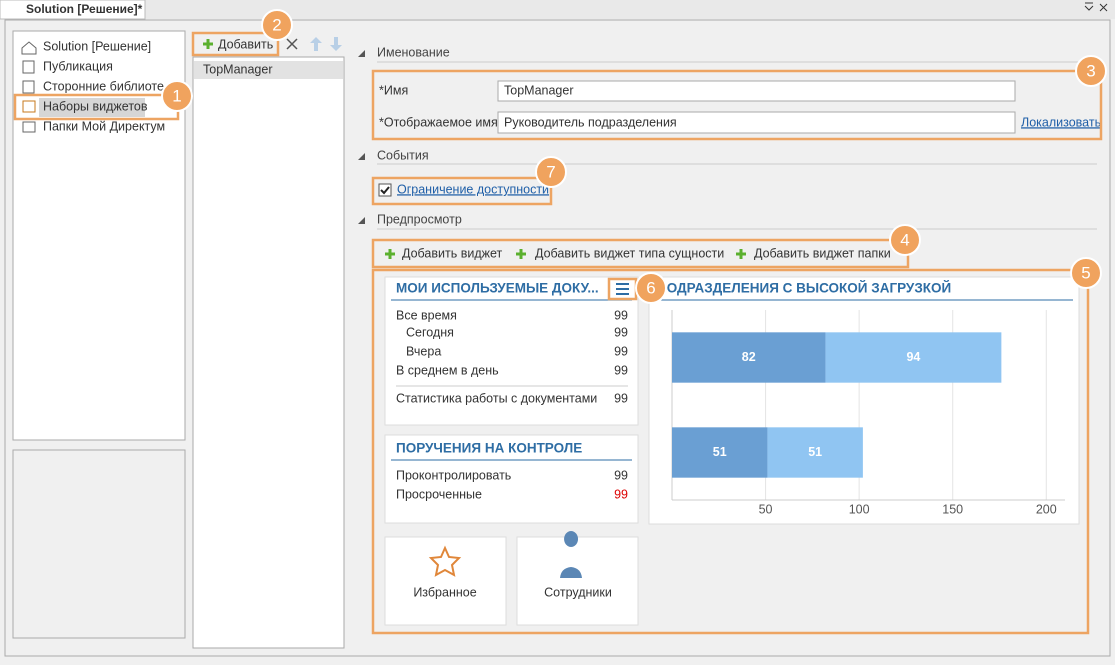 Image resolution: width=1115 pixels, height=665 pixels. Describe the element at coordinates (590, 122) in the screenshot. I see `input-value: Руководитель подразделения` at that location.